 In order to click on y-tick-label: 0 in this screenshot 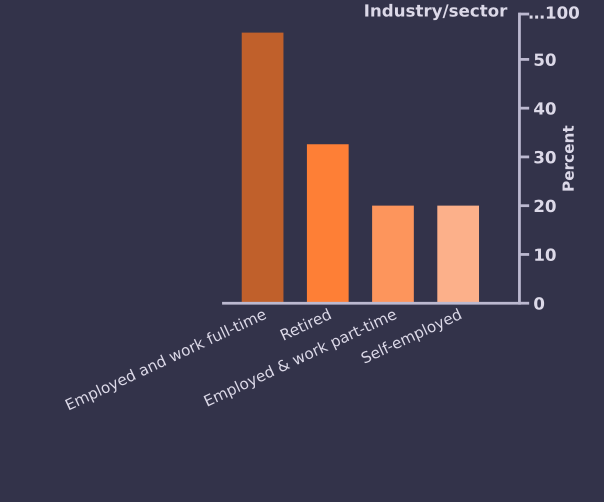, I will do `click(539, 303)`.